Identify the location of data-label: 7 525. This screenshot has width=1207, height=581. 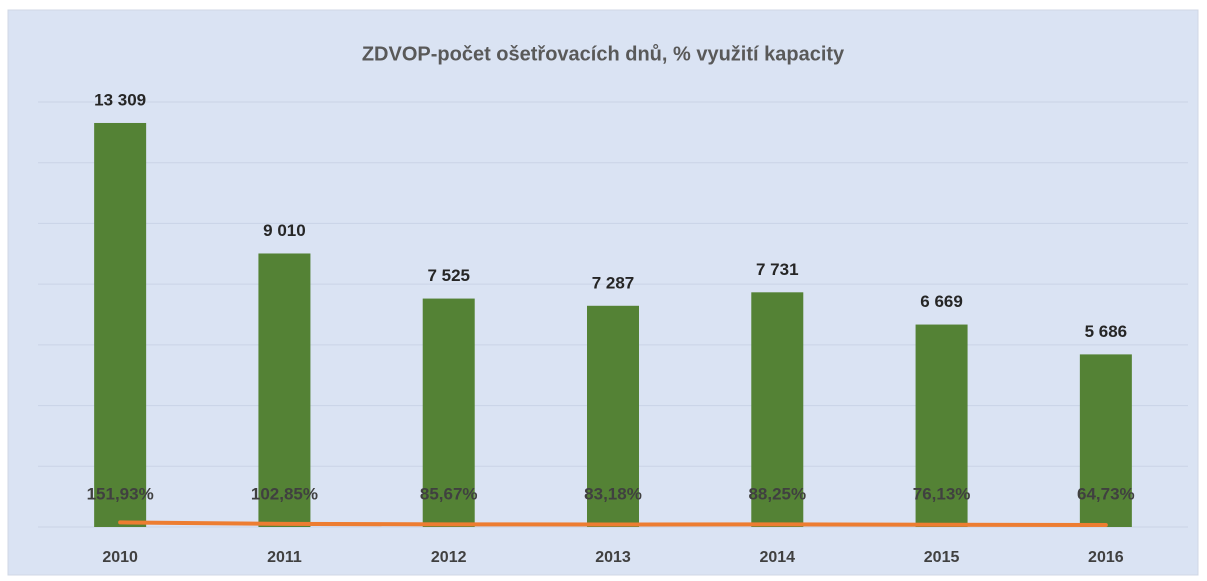
(448, 275).